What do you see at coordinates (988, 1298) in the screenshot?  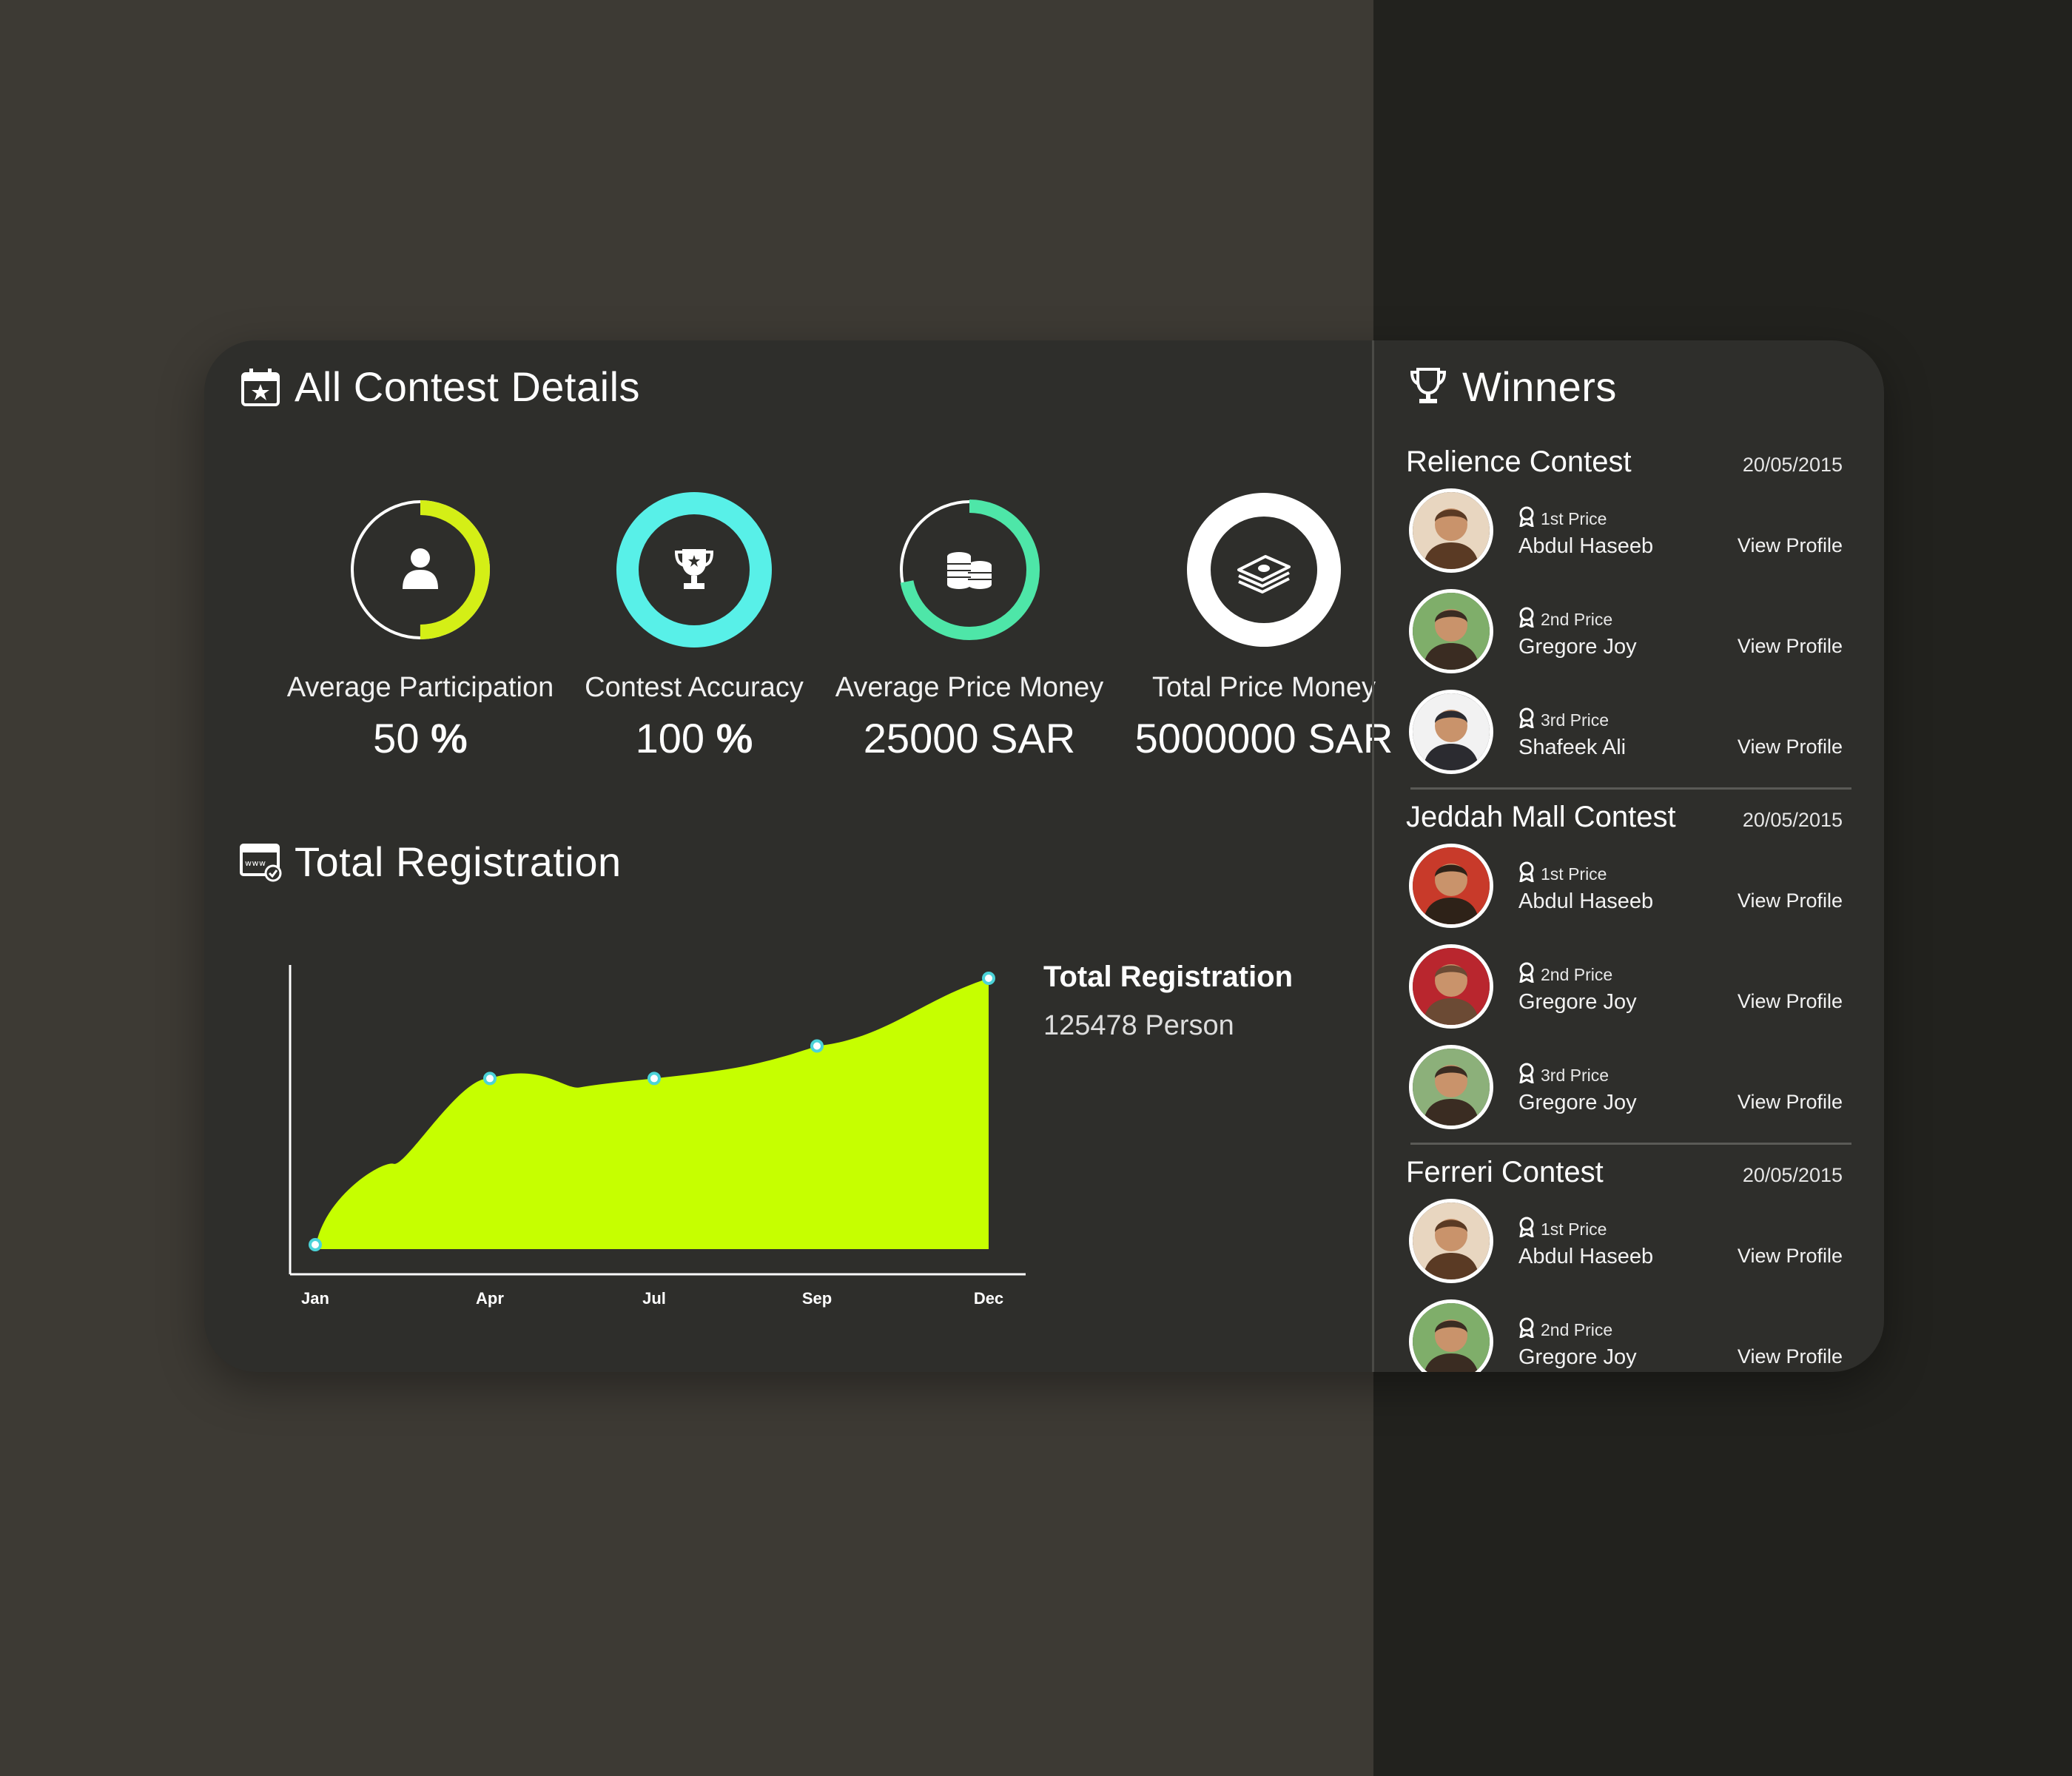 I see `x-tick-label: Dec` at bounding box center [988, 1298].